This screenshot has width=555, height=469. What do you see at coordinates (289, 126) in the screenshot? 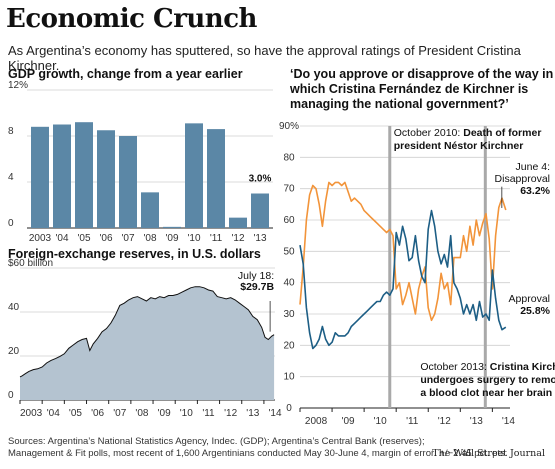
I see `poll-ytick-label: 90%` at bounding box center [289, 126].